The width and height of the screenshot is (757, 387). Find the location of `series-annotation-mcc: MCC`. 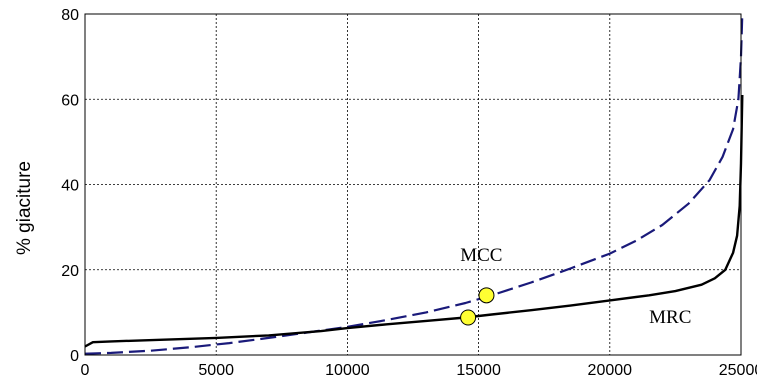

series-annotation-mcc: MCC is located at coordinates (481, 255).